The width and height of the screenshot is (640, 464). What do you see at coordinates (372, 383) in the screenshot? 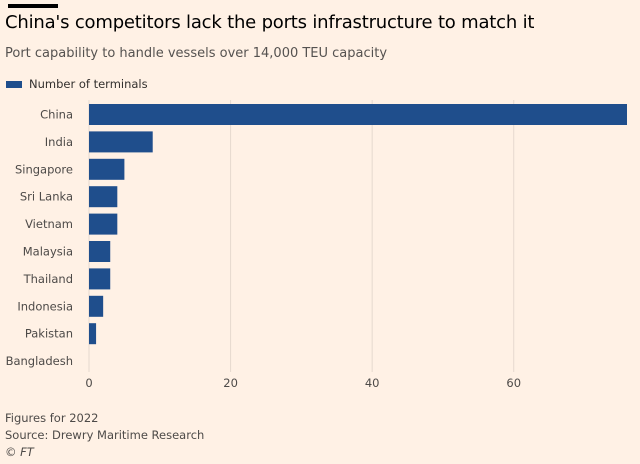
I see `x-tick-label: 40` at bounding box center [372, 383].